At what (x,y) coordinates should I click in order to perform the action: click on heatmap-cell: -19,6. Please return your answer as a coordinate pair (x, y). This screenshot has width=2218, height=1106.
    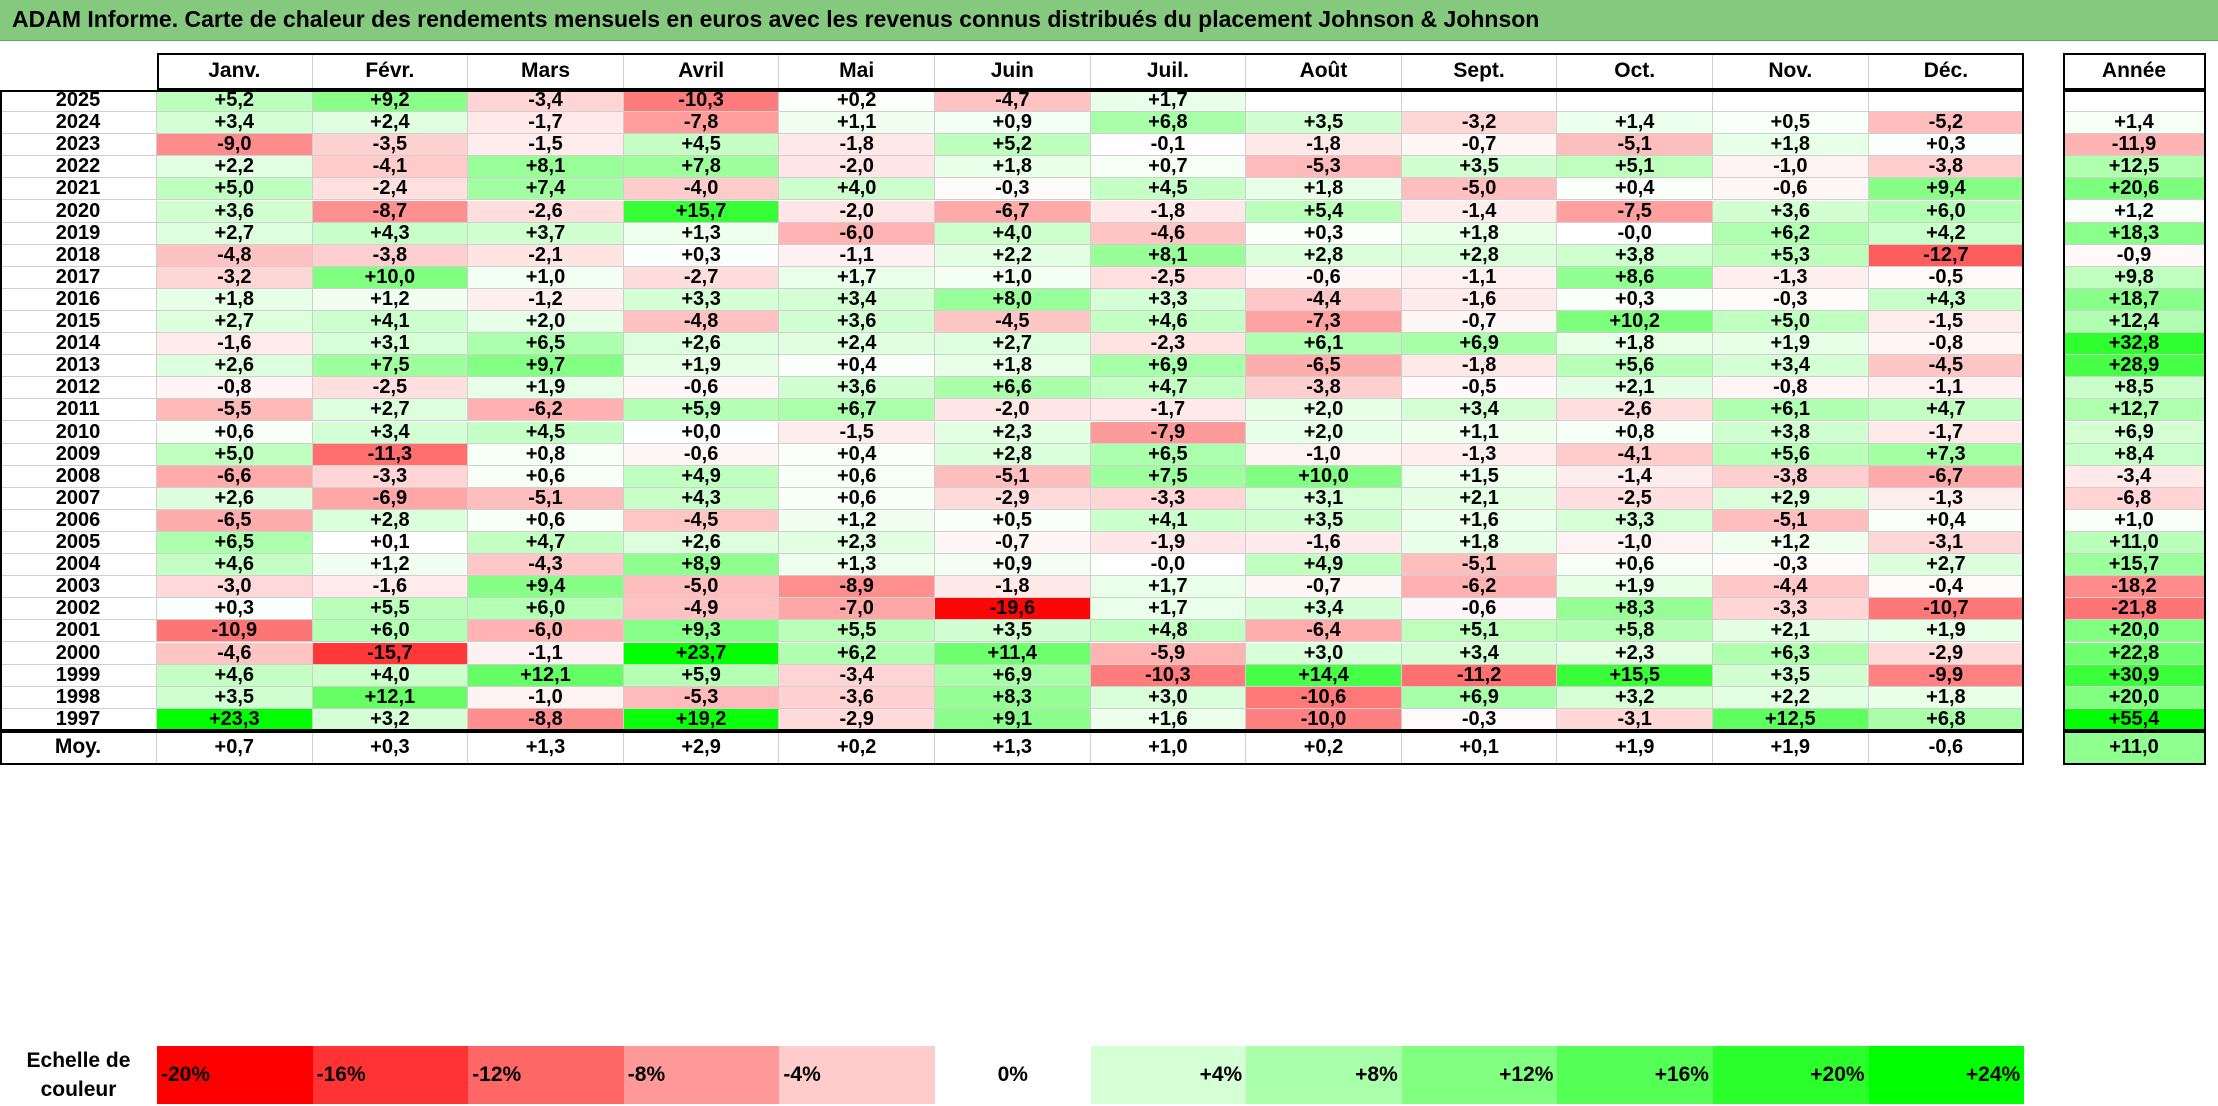
    Looking at the image, I should click on (1013, 609).